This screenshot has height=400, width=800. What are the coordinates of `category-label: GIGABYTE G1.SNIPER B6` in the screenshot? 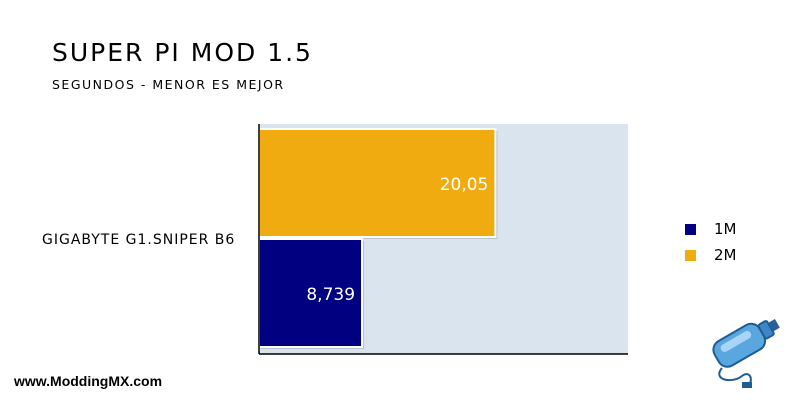 It's located at (139, 240).